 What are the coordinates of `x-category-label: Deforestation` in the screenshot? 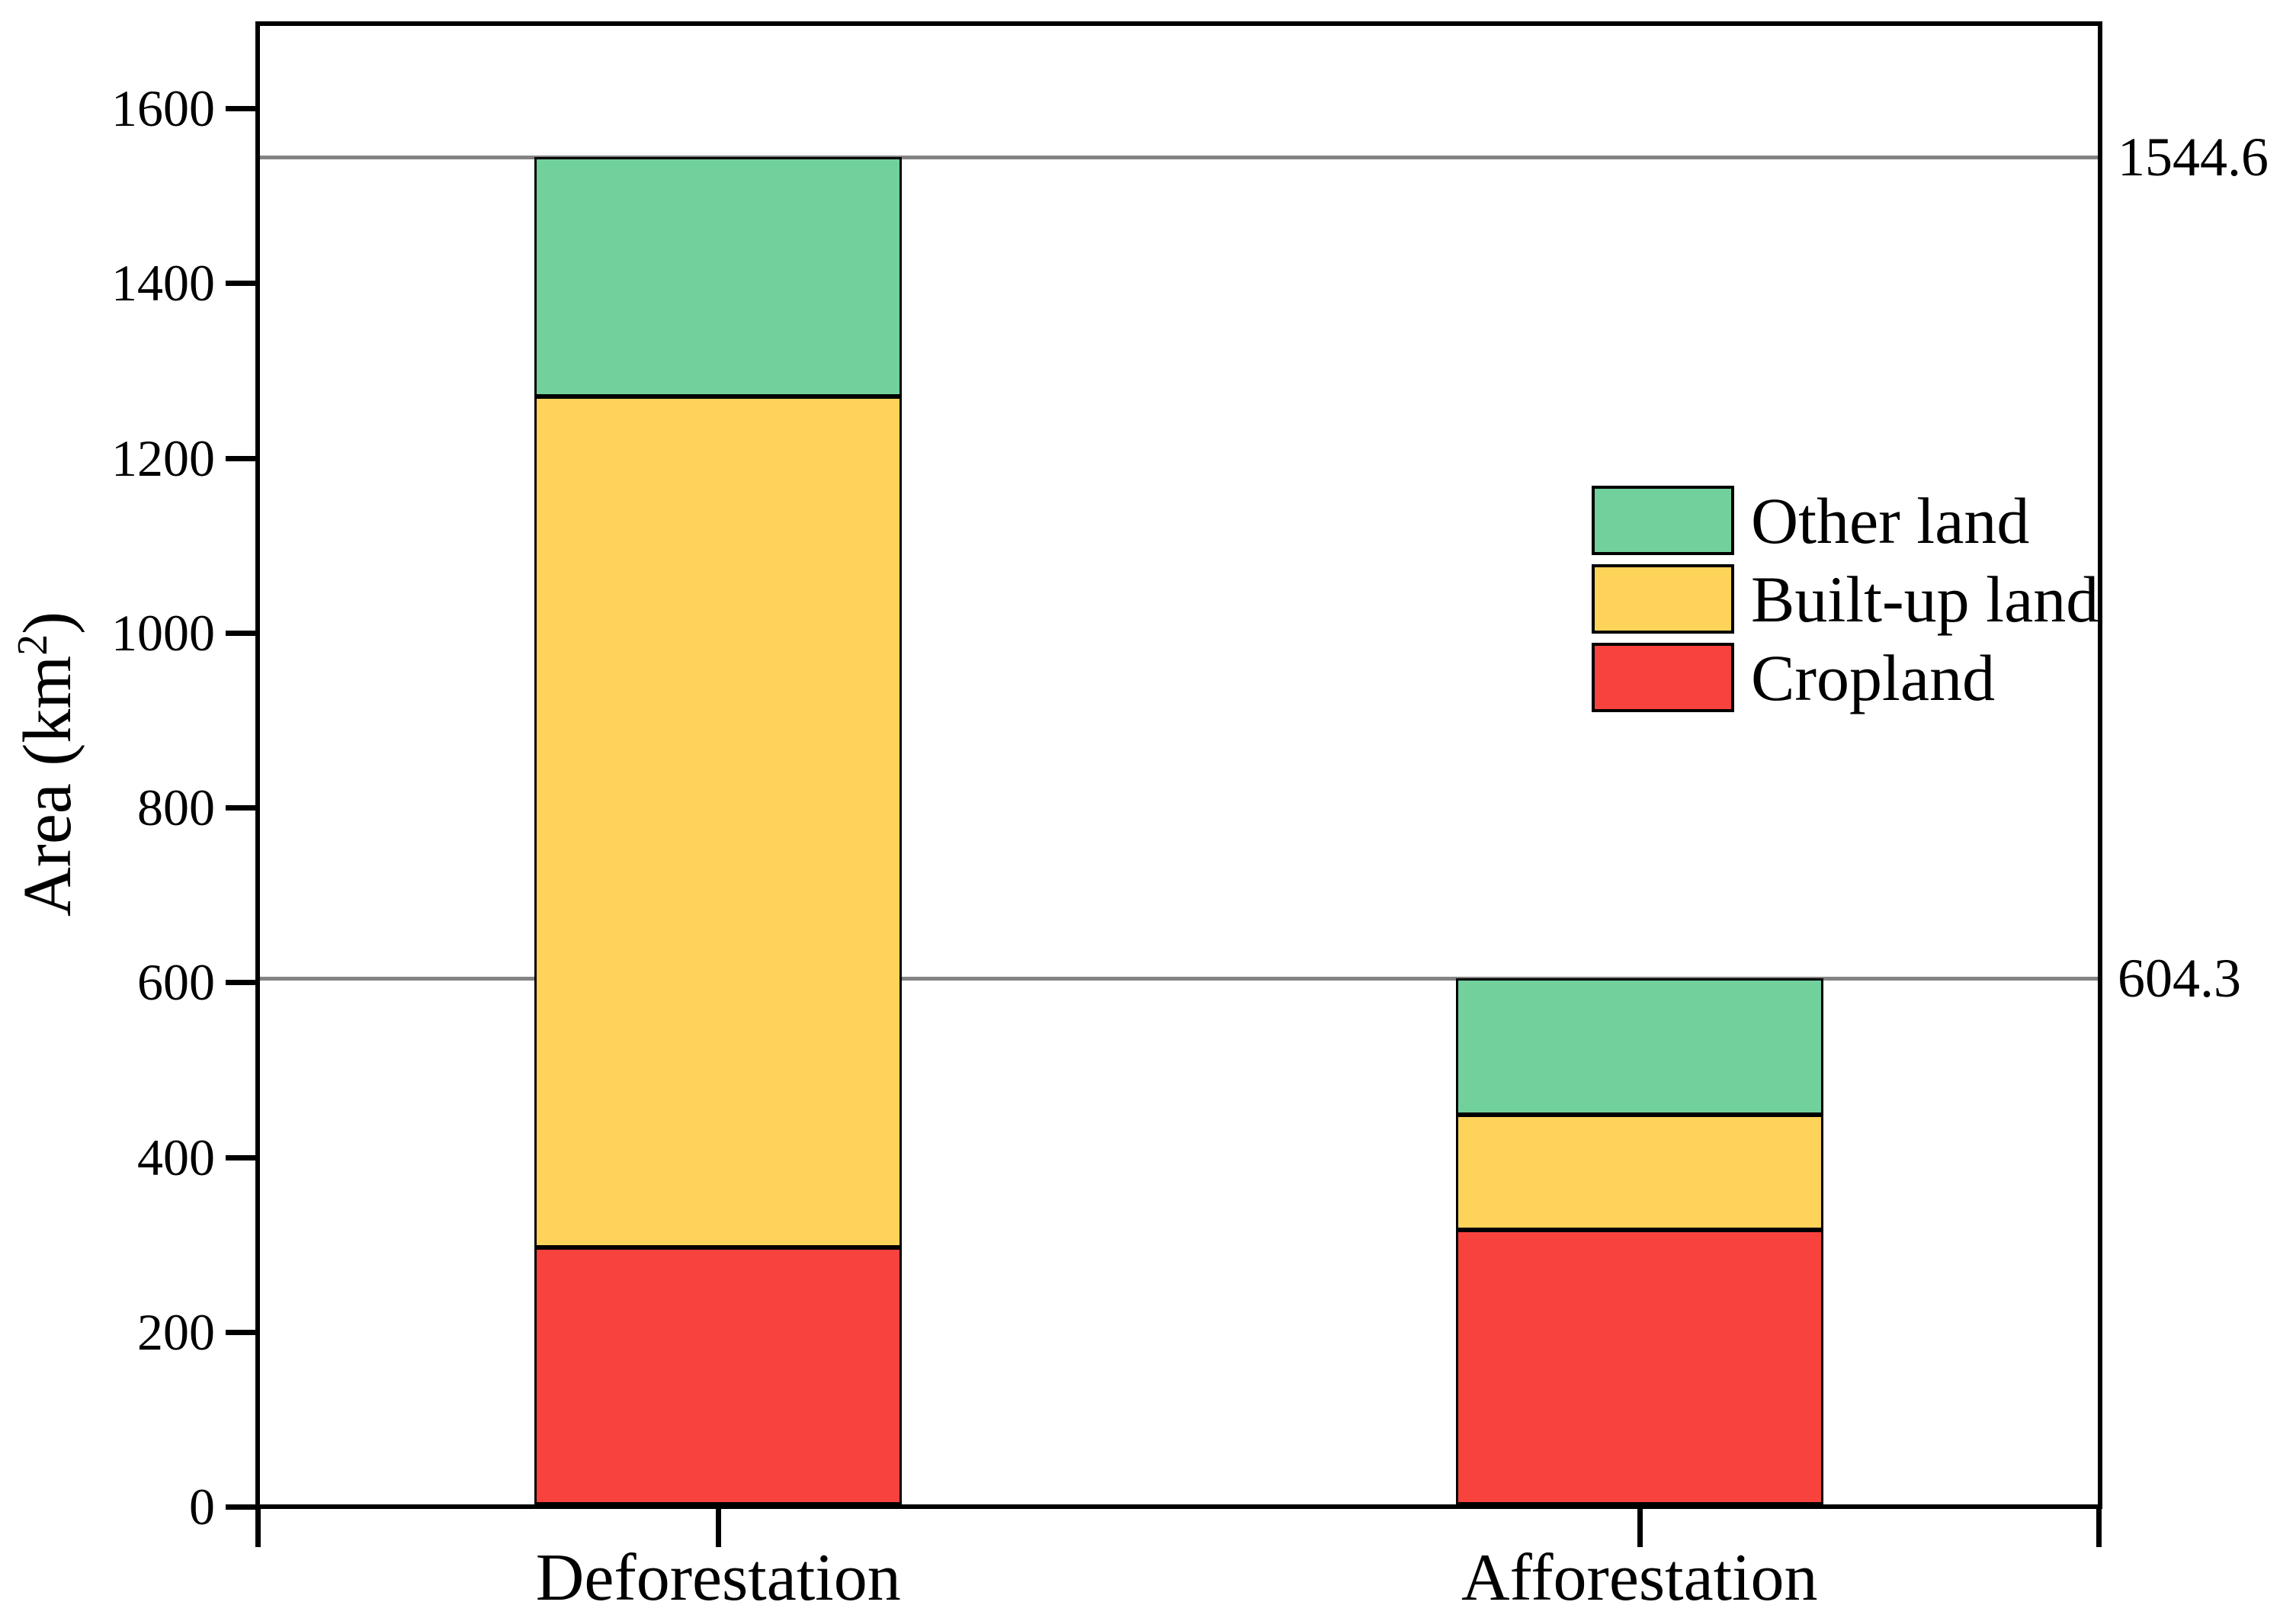 It's located at (718, 1578).